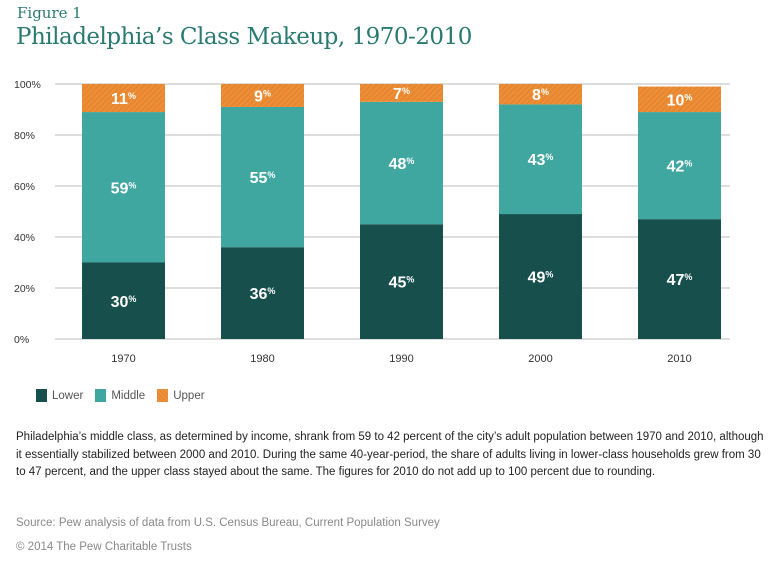  I want to click on legend-item: Upper, so click(181, 395).